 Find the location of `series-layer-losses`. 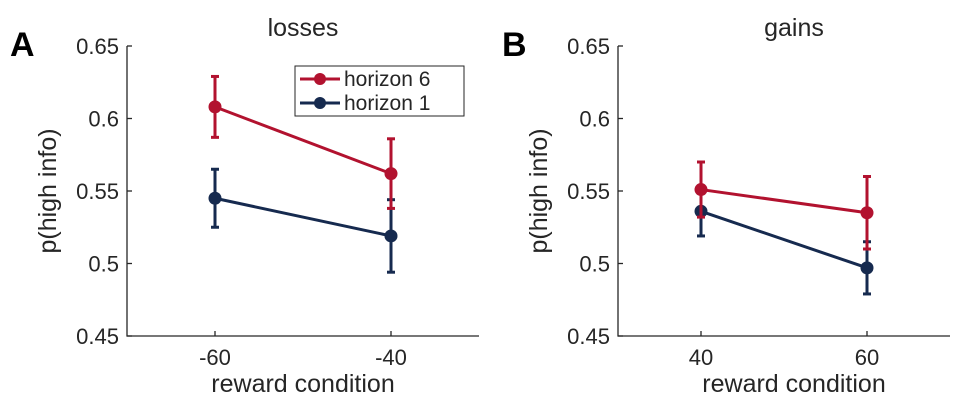

series-layer-losses is located at coordinates (303, 174).